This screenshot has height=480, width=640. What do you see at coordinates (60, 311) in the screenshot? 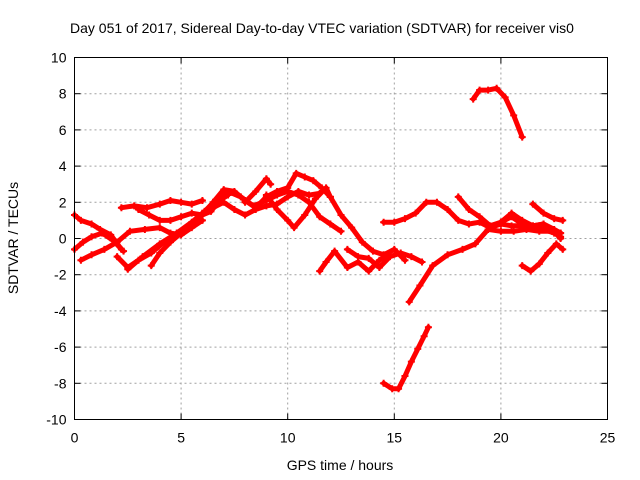
I see `y-tick-label: -4` at bounding box center [60, 311].